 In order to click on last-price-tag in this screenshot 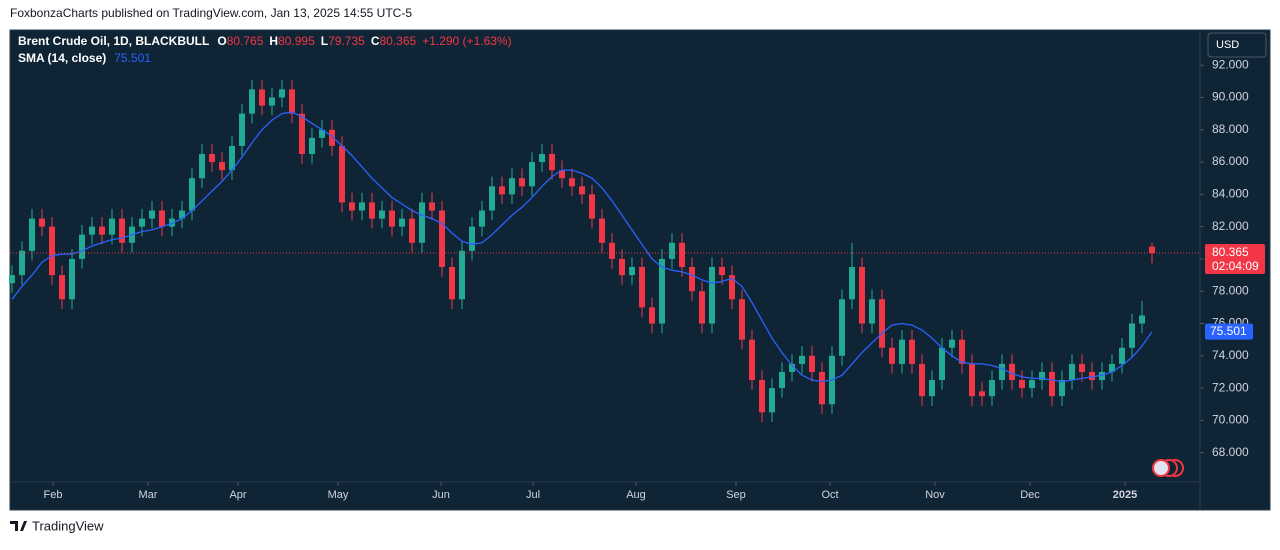, I will do `click(1235, 259)`.